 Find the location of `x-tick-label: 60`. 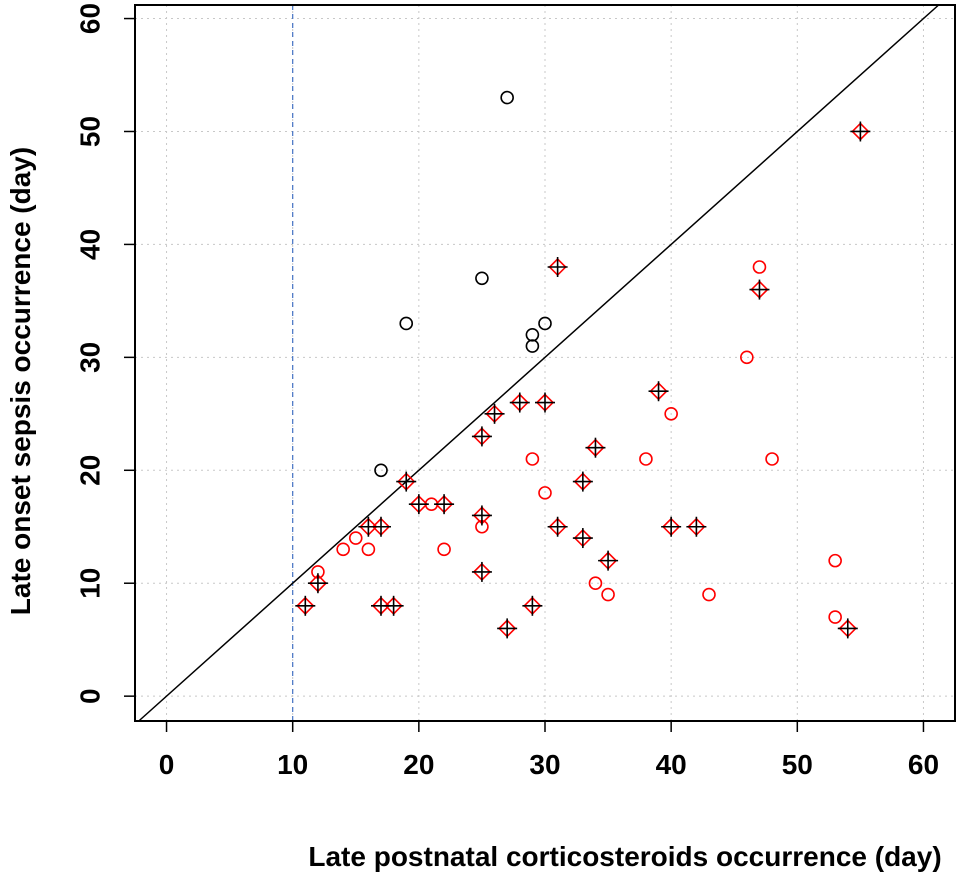

x-tick-label: 60 is located at coordinates (923, 764).